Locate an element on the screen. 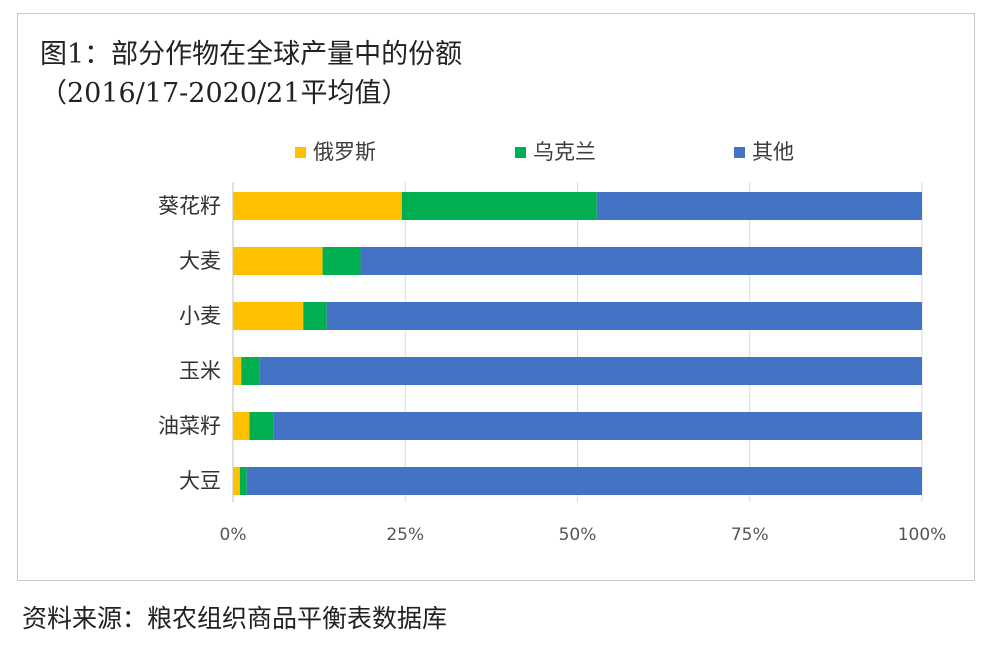  category-label: 油菜籽 is located at coordinates (189, 426).